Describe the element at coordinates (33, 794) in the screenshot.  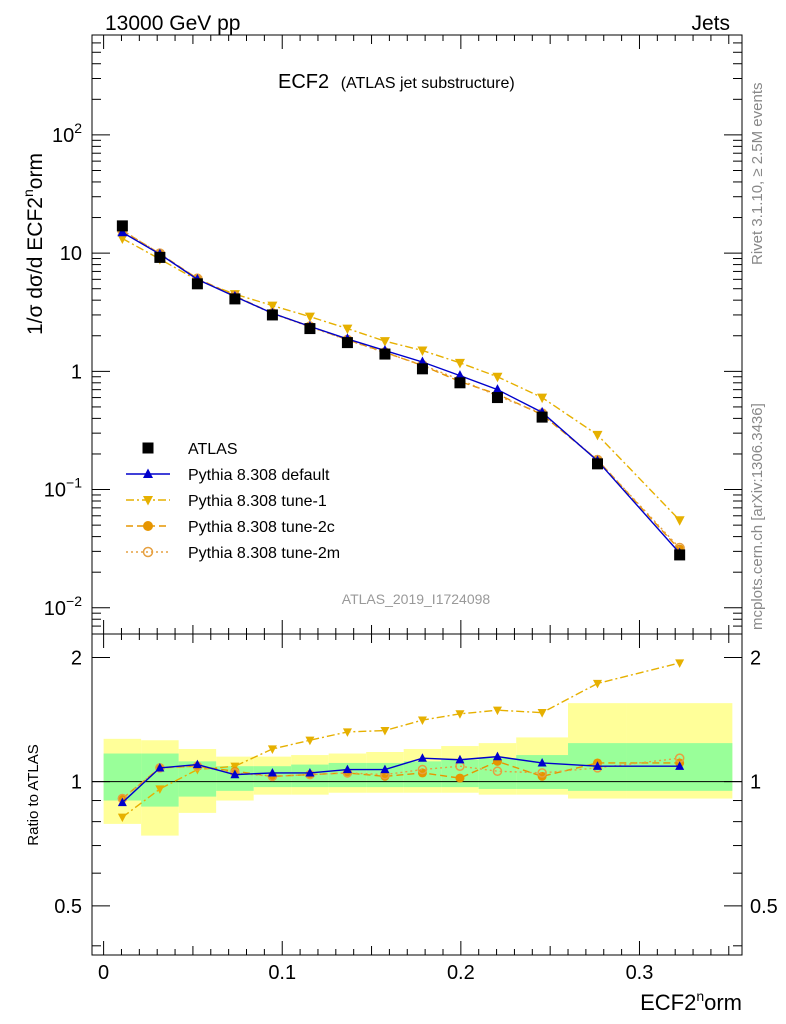
I see `ratio-y-axis-label: Ratio to ATLAS` at that location.